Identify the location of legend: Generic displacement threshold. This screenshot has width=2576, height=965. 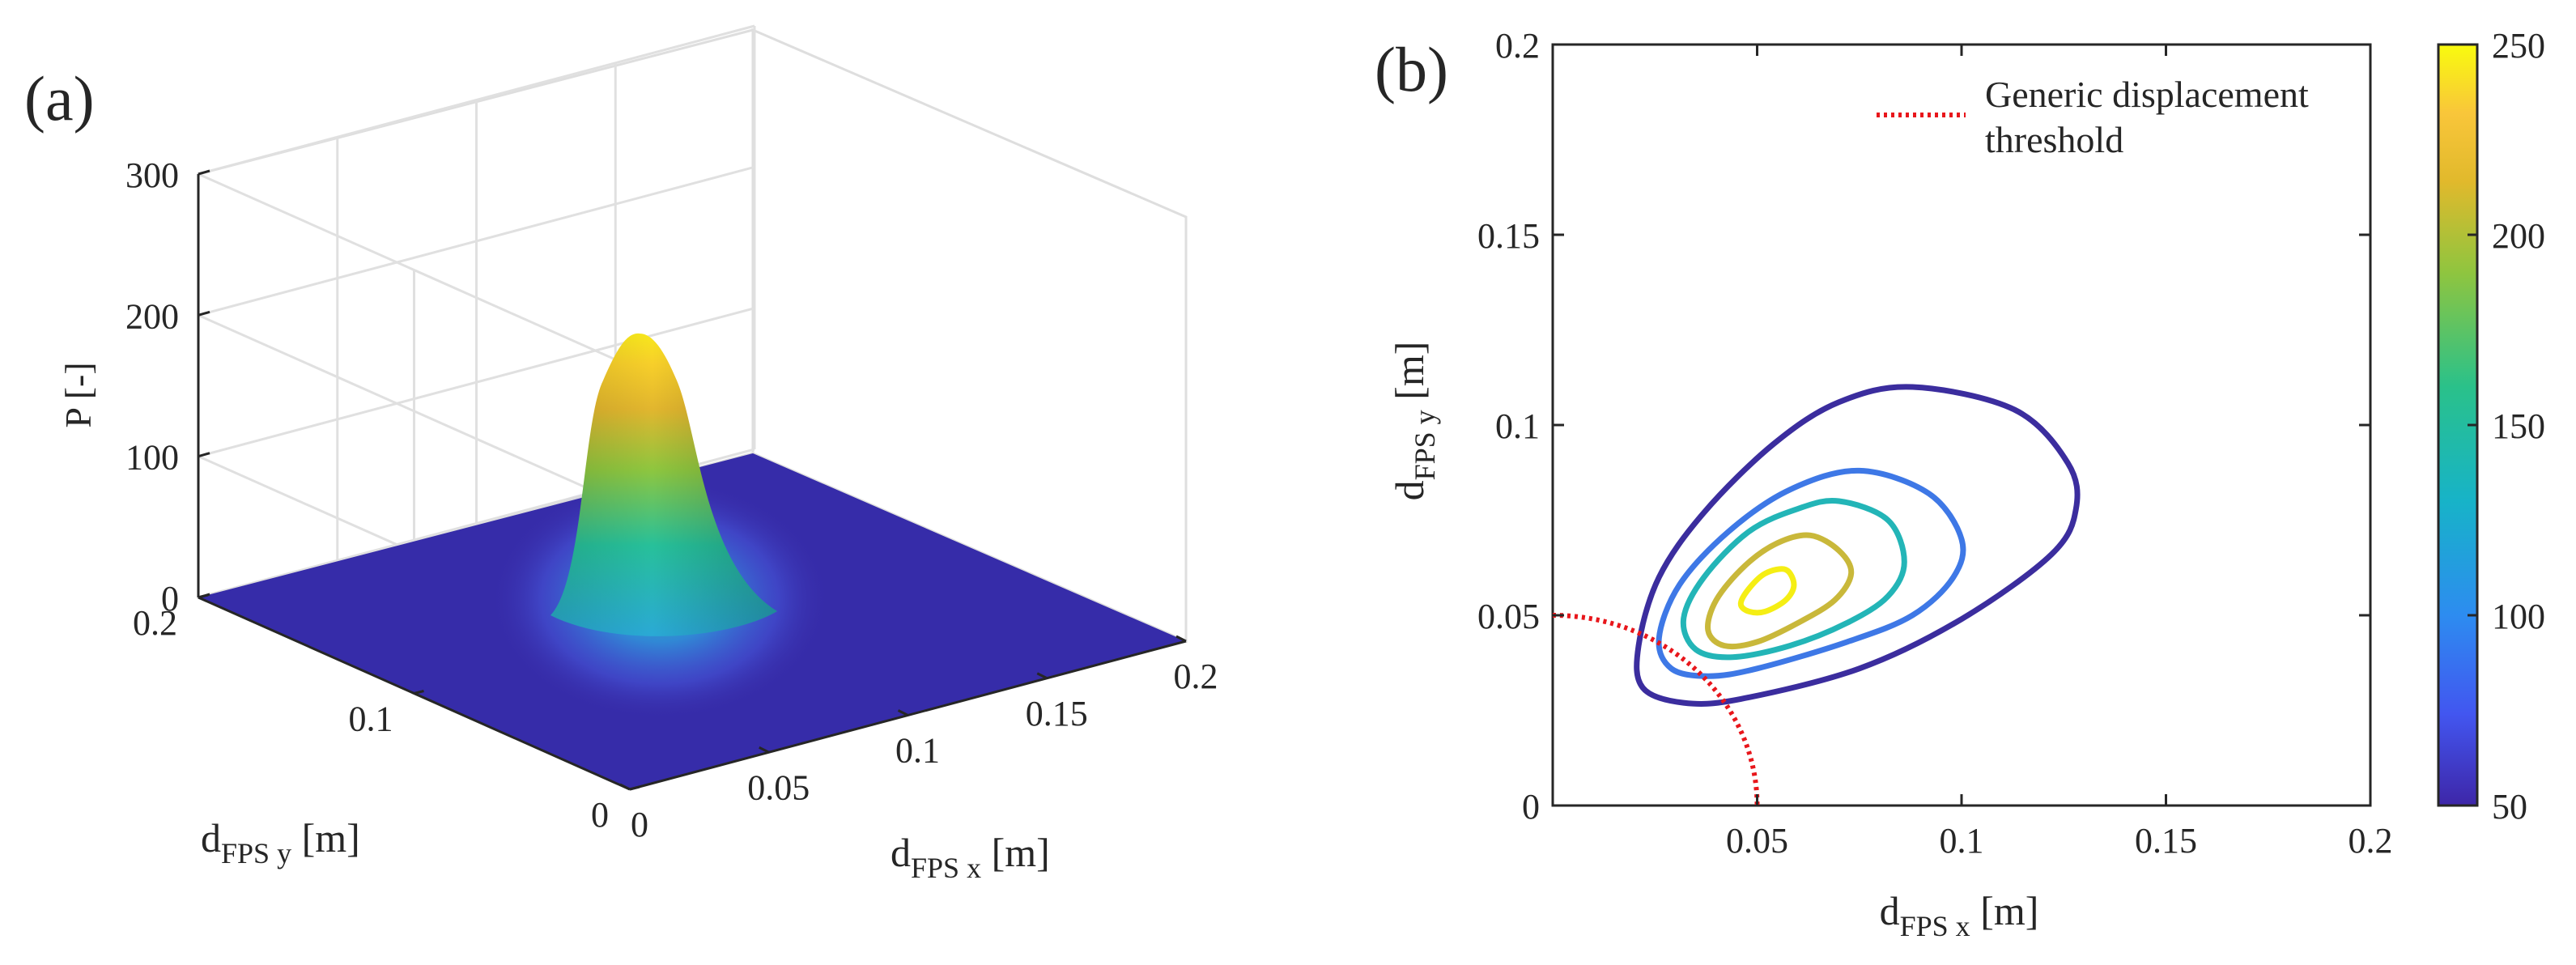
(2093, 117).